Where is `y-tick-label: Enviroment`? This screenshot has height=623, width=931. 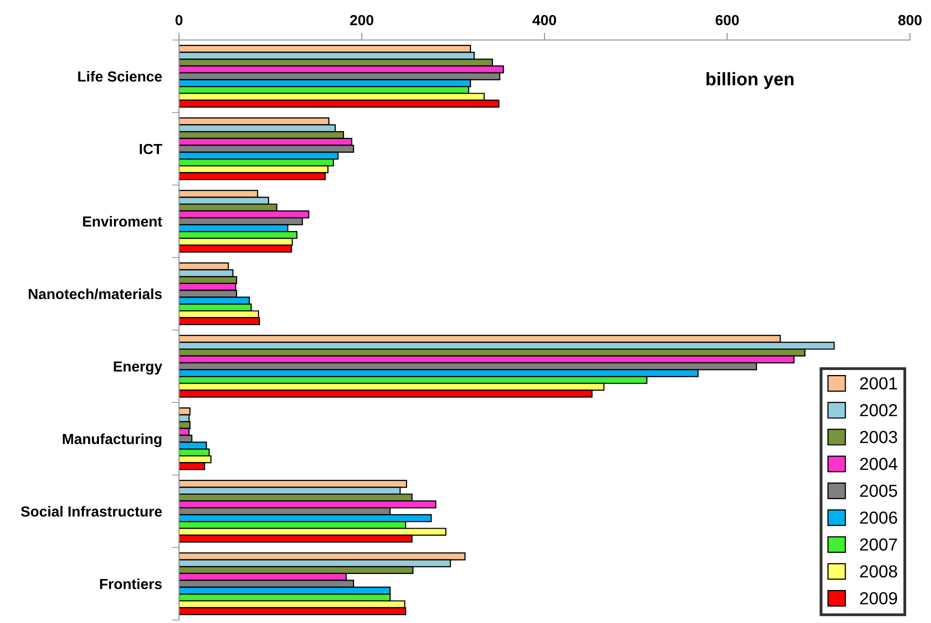 y-tick-label: Enviroment is located at coordinates (122, 221).